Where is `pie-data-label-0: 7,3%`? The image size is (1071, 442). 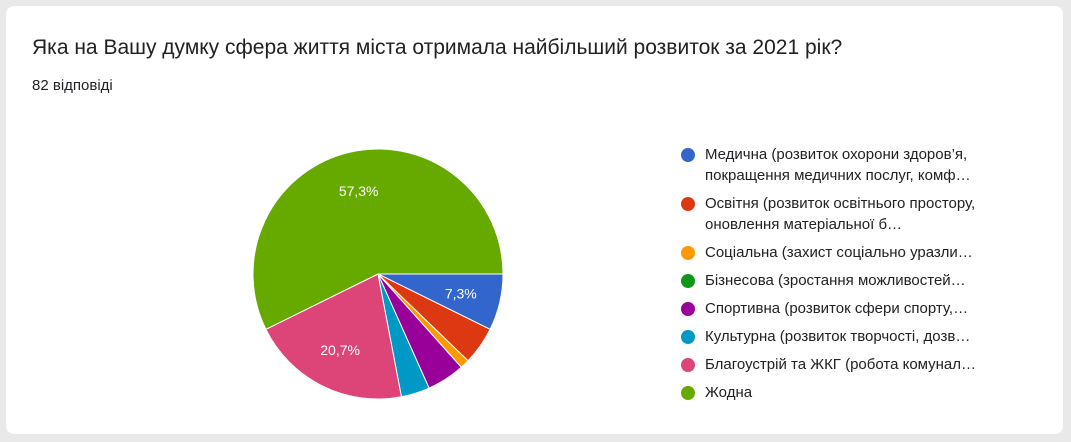 pie-data-label-0: 7,3% is located at coordinates (461, 293).